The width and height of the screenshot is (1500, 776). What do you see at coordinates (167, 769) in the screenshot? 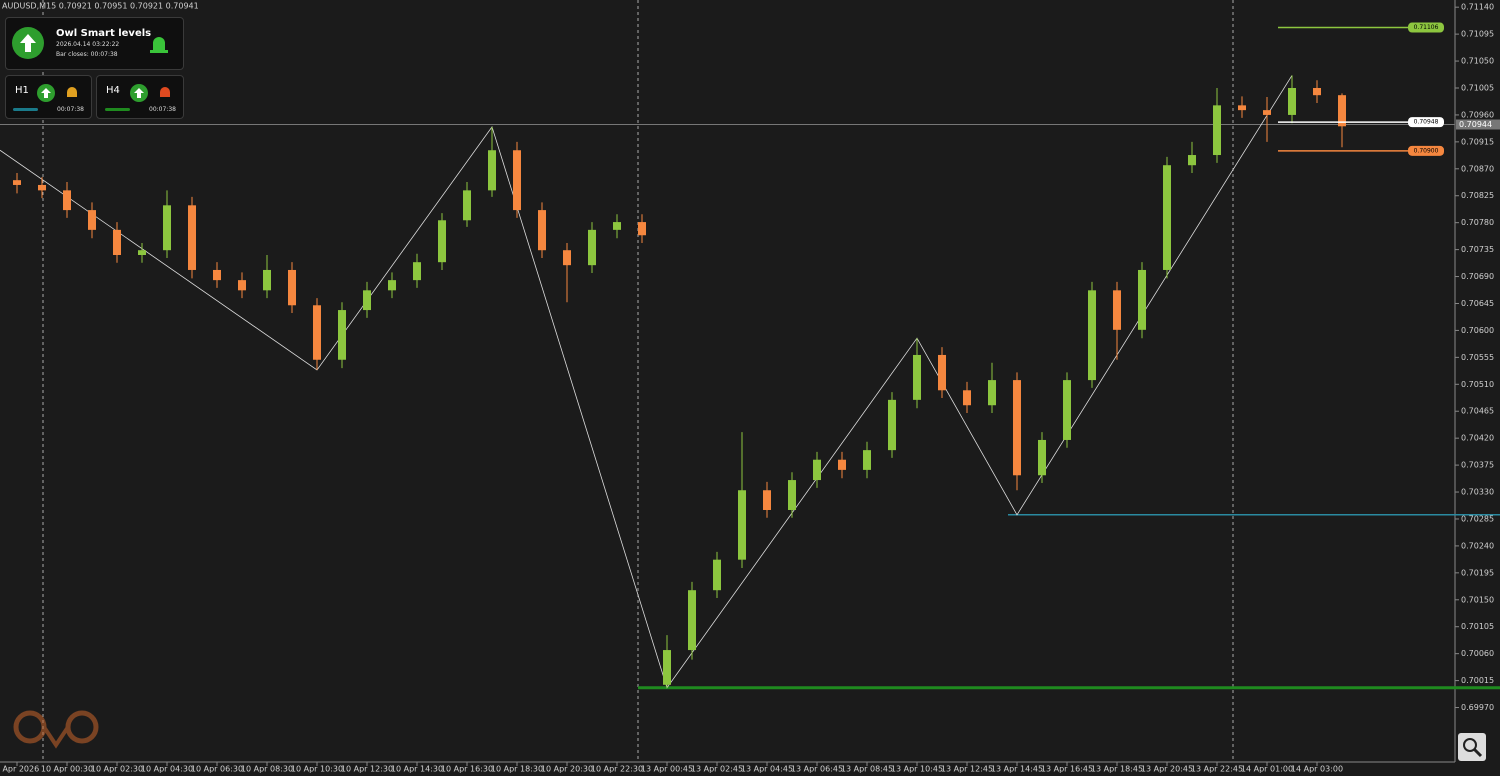
I see `x-tick-label: 10 Apr 04:30` at bounding box center [167, 769].